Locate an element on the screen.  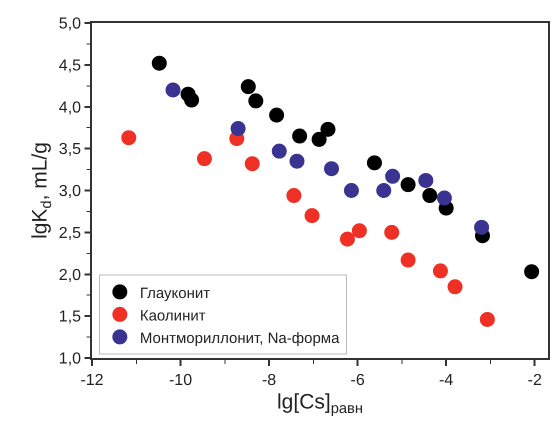
legend-label: Каолинит is located at coordinates (173, 315).